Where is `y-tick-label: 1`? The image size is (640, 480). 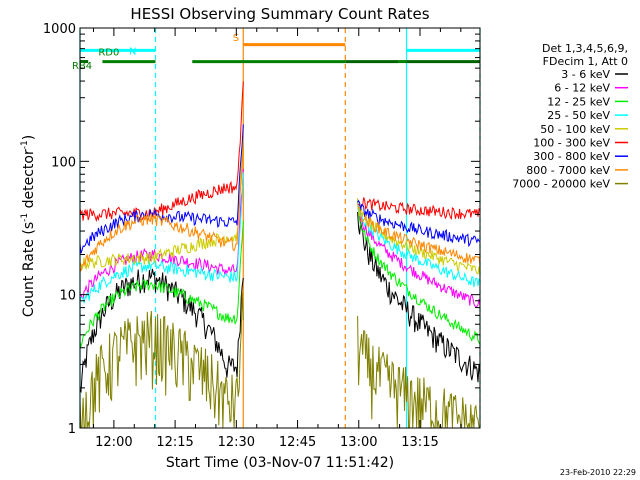 y-tick-label: 1 is located at coordinates (72, 429).